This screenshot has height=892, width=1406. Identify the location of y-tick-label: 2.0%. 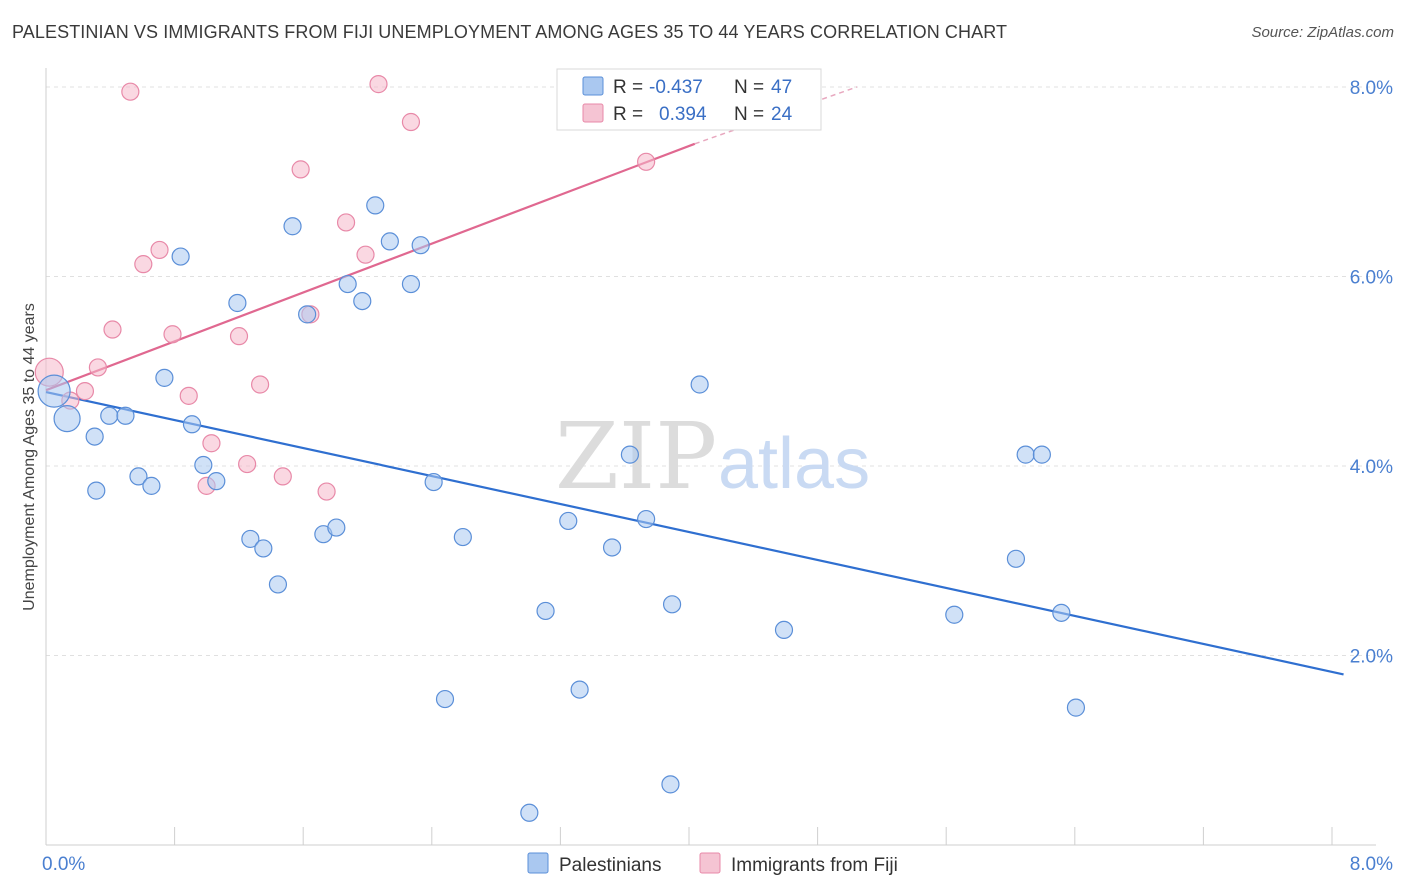
(1371, 656).